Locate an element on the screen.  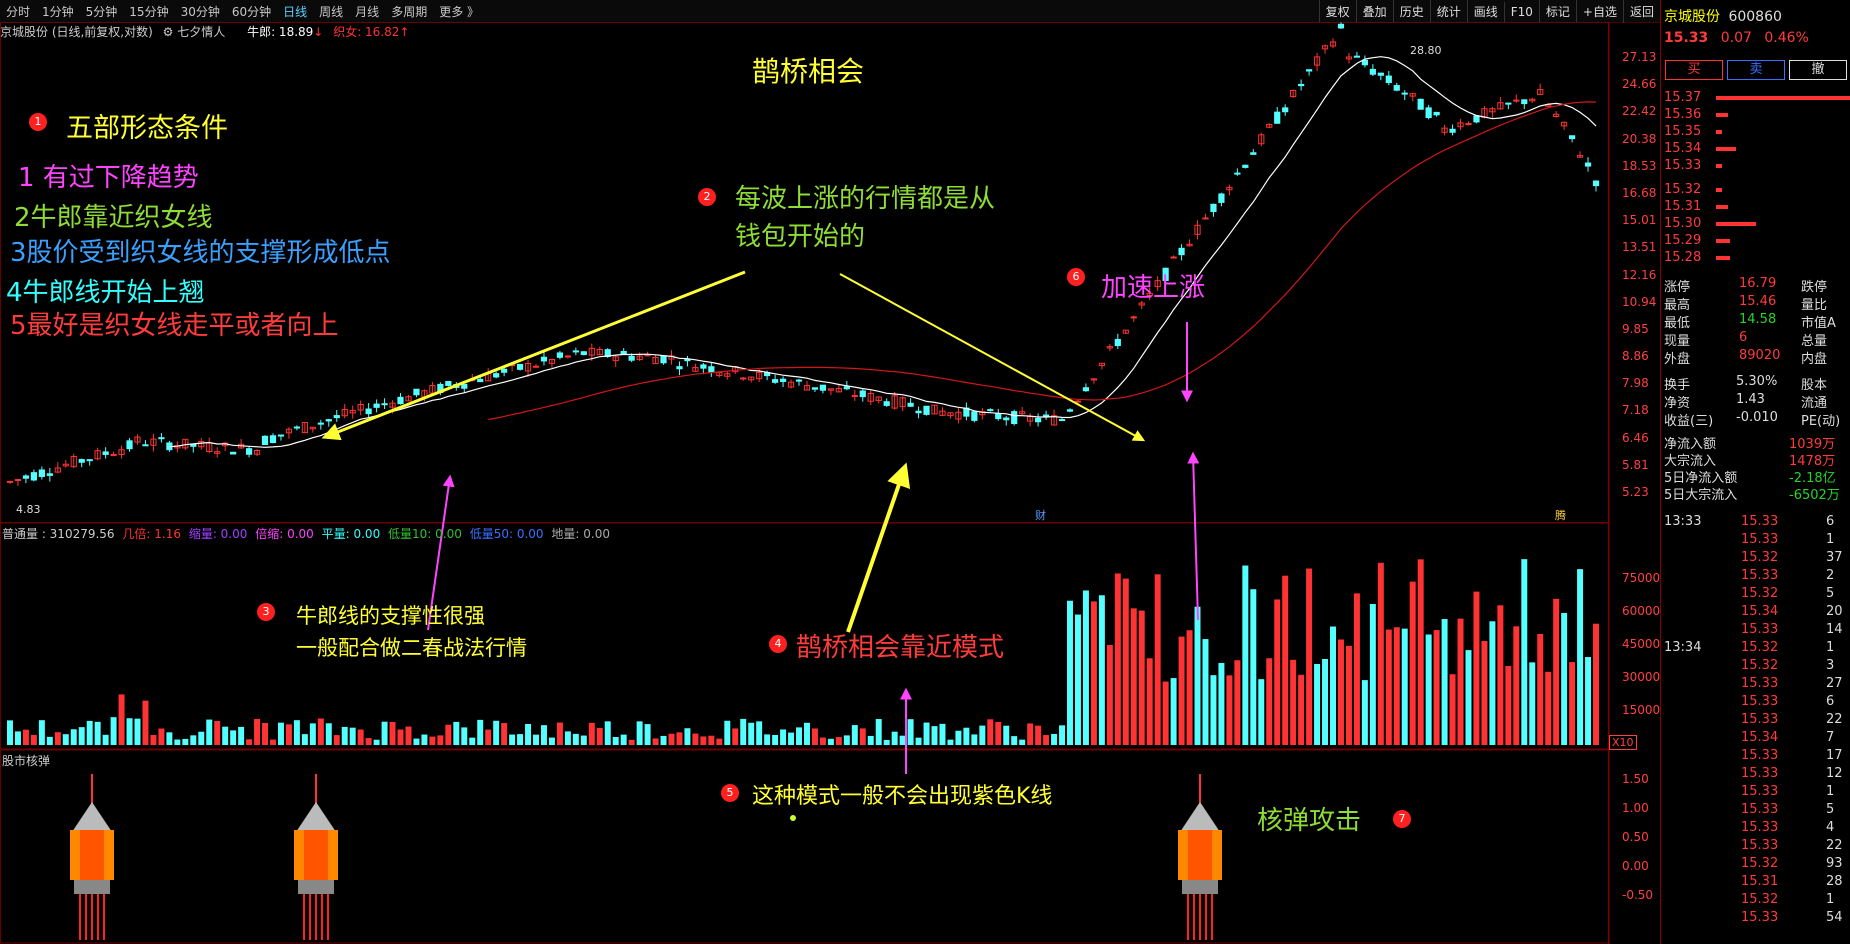
back-button: 返回 is located at coordinates (1641, 11).